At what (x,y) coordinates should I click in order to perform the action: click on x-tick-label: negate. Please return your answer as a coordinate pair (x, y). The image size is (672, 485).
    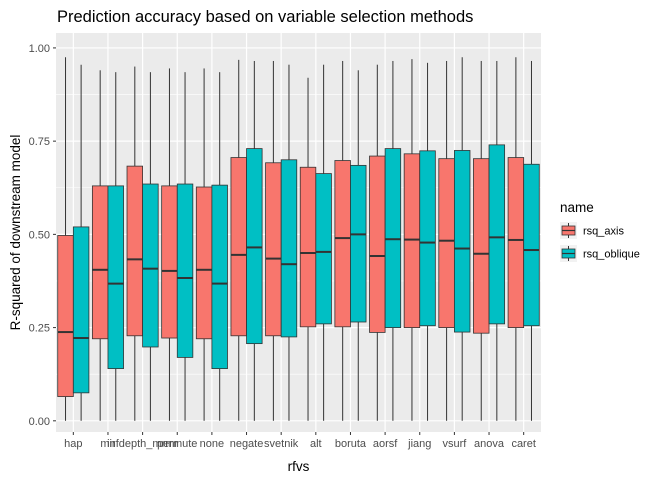
    Looking at the image, I should click on (247, 444).